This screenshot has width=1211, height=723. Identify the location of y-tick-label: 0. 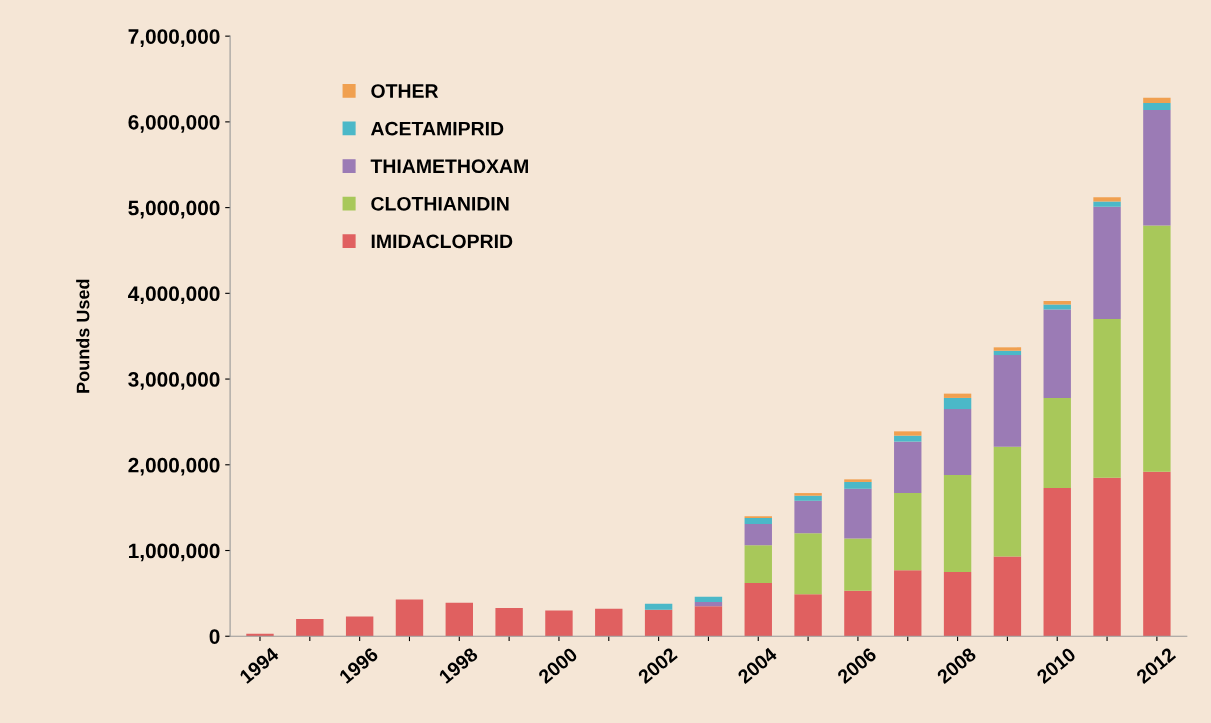
(214, 636).